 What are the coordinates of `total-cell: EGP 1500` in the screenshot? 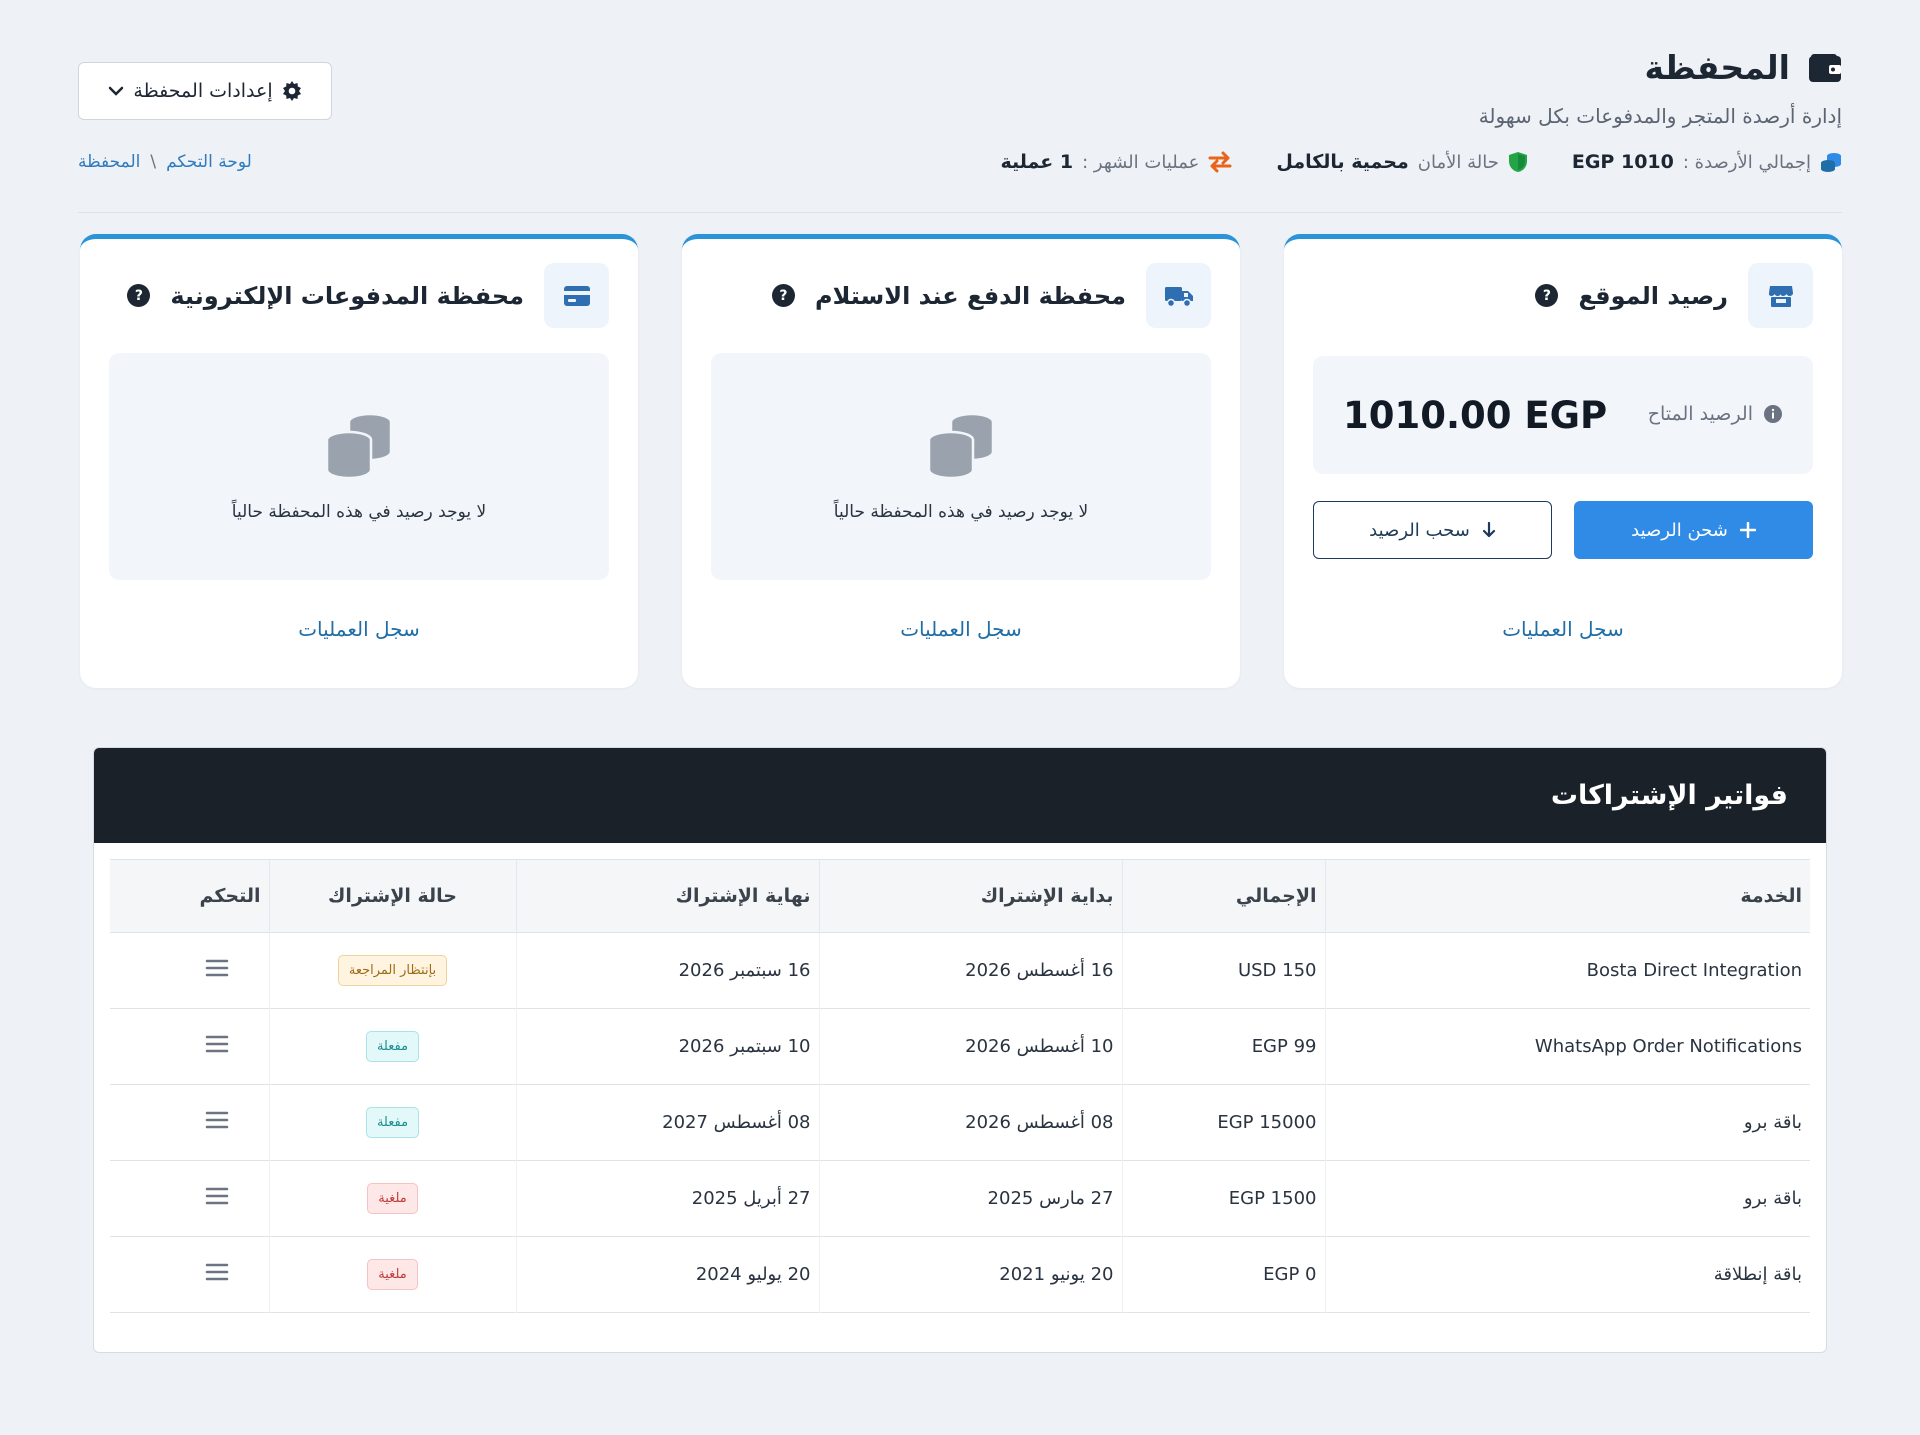 It's located at (1223, 1198).